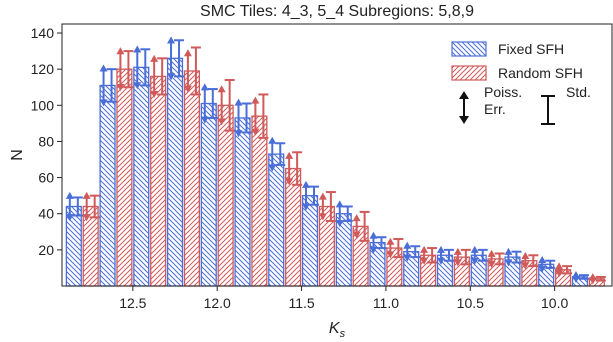 This screenshot has width=613, height=342. What do you see at coordinates (46, 250) in the screenshot?
I see `y-tick-label: 20` at bounding box center [46, 250].